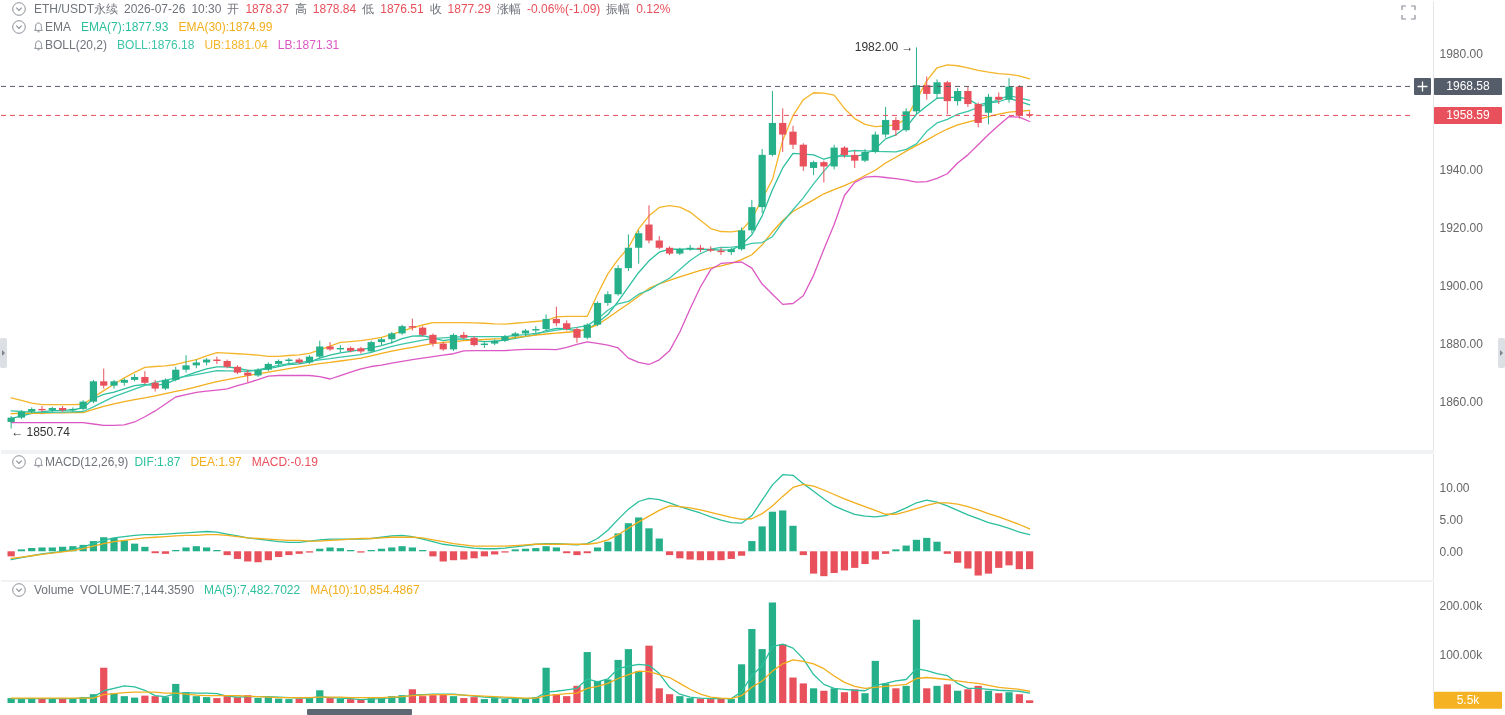 Image resolution: width=1505 pixels, height=715 pixels. I want to click on annotation: EMA, so click(58, 27).